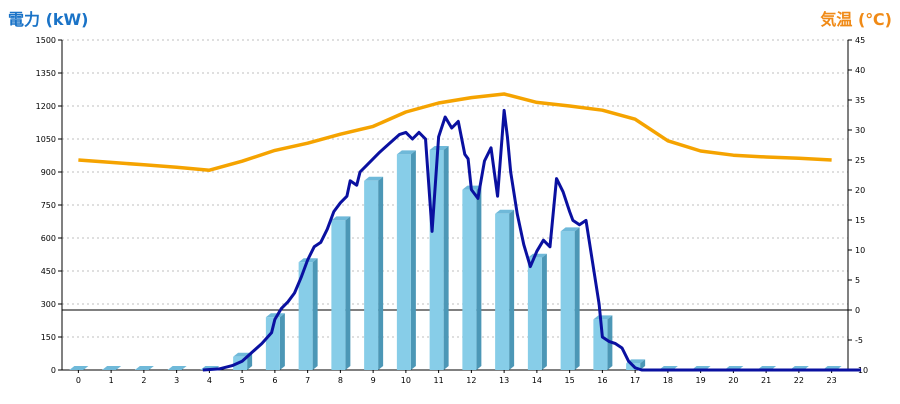 The width and height of the screenshot is (900, 404). Describe the element at coordinates (48, 271) in the screenshot. I see `left-tick-label: 450` at that location.